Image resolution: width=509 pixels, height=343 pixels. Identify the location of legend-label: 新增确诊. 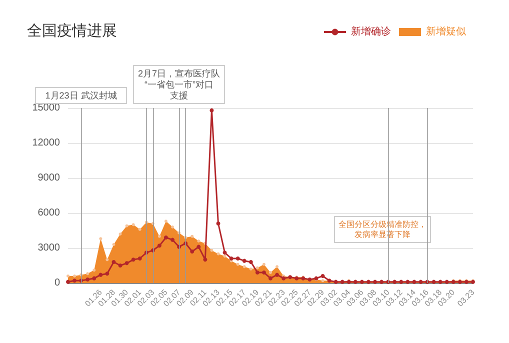
(371, 32).